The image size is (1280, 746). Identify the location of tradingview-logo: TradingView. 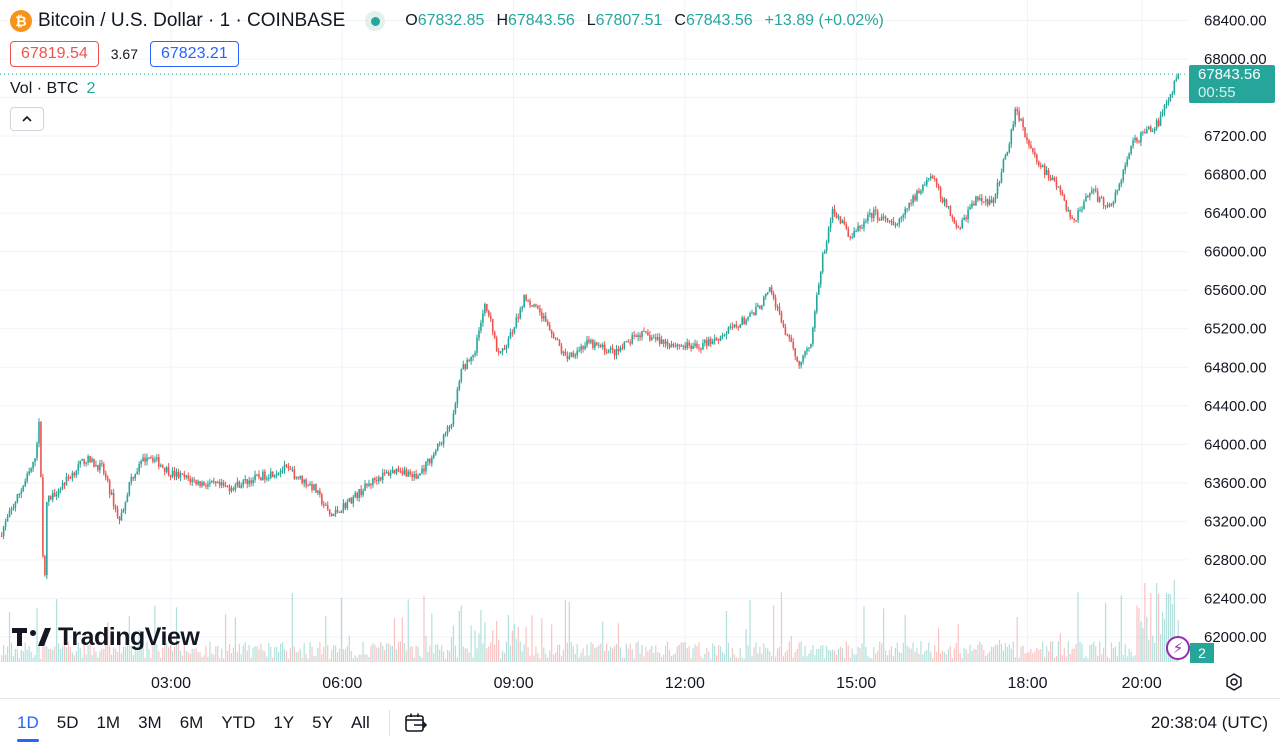
(106, 637).